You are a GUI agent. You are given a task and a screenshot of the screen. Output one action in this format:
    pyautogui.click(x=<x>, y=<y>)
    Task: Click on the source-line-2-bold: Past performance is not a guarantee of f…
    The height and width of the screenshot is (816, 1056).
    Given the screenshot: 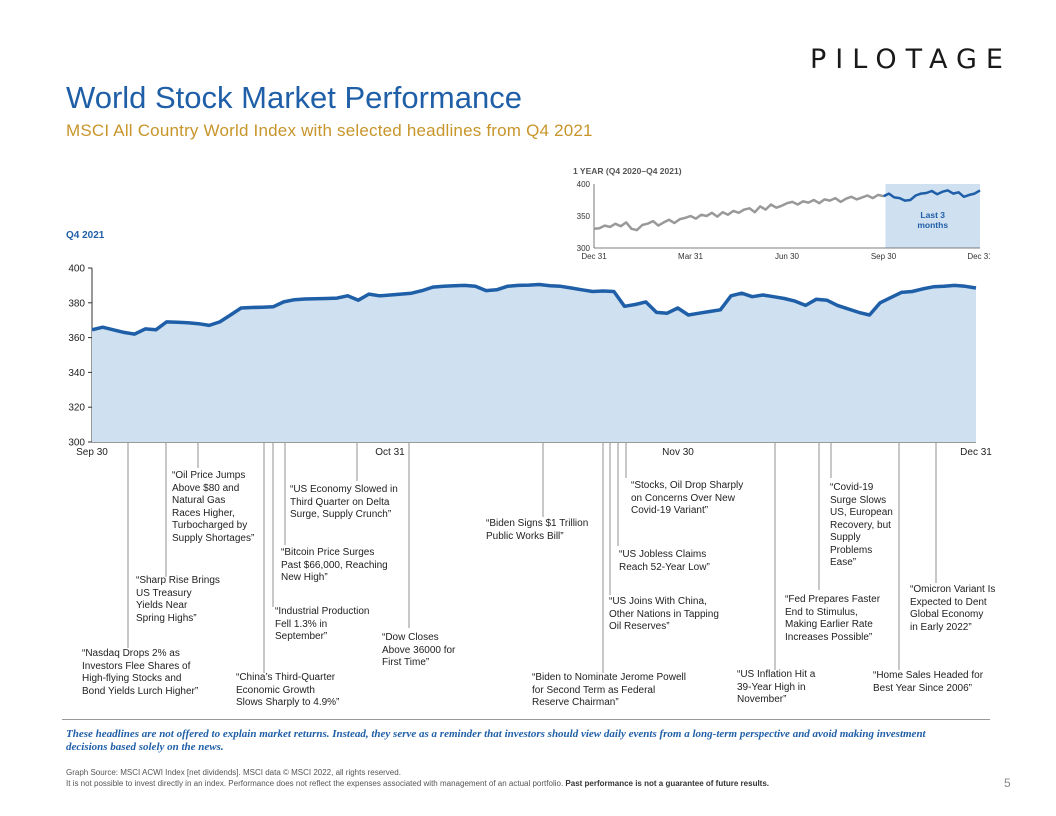 What is the action you would take?
    pyautogui.click(x=667, y=783)
    